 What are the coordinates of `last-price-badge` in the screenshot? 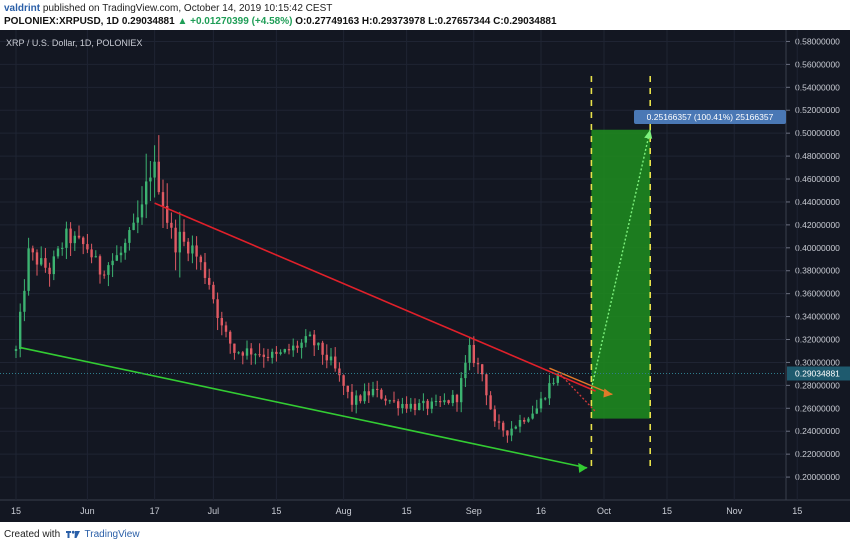 It's located at (818, 373).